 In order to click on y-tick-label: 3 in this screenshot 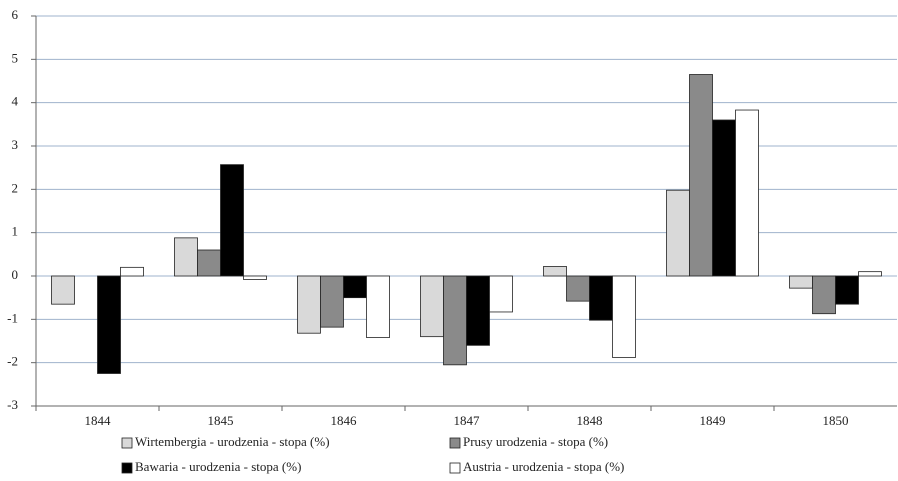, I will do `click(15, 144)`.